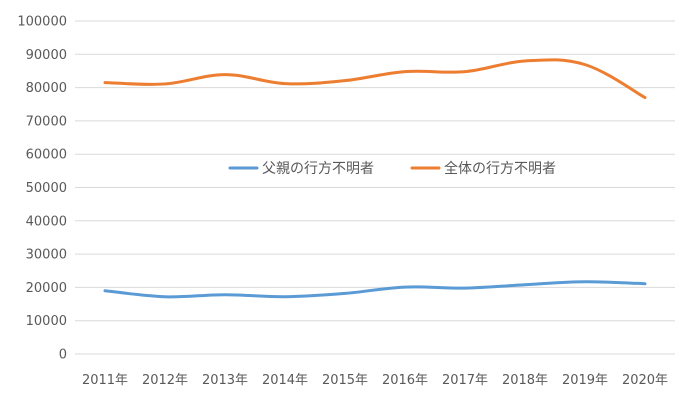  I want to click on y-tick-label: 50000, so click(46, 188).